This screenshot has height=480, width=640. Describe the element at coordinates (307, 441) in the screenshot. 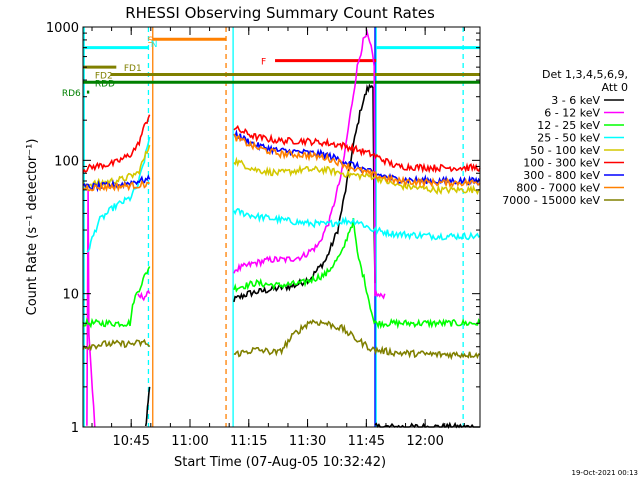

I see `x-tick-label-3: 11:30` at that location.